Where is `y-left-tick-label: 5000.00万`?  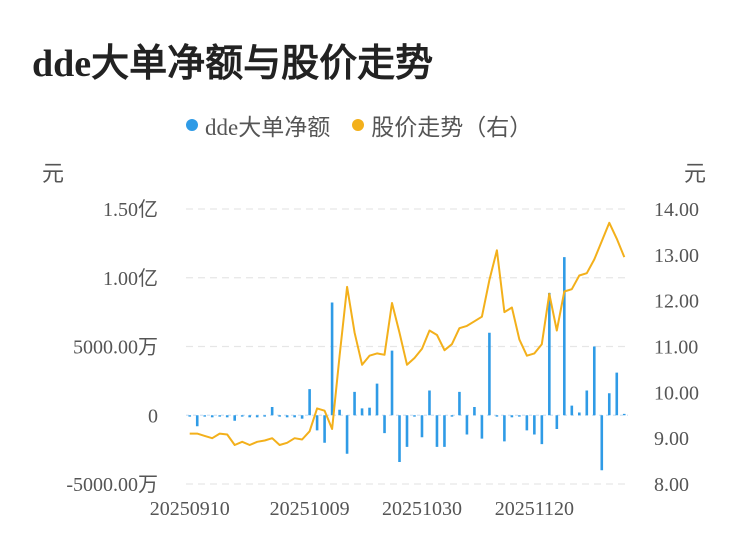 y-left-tick-label: 5000.00万 is located at coordinates (115, 348).